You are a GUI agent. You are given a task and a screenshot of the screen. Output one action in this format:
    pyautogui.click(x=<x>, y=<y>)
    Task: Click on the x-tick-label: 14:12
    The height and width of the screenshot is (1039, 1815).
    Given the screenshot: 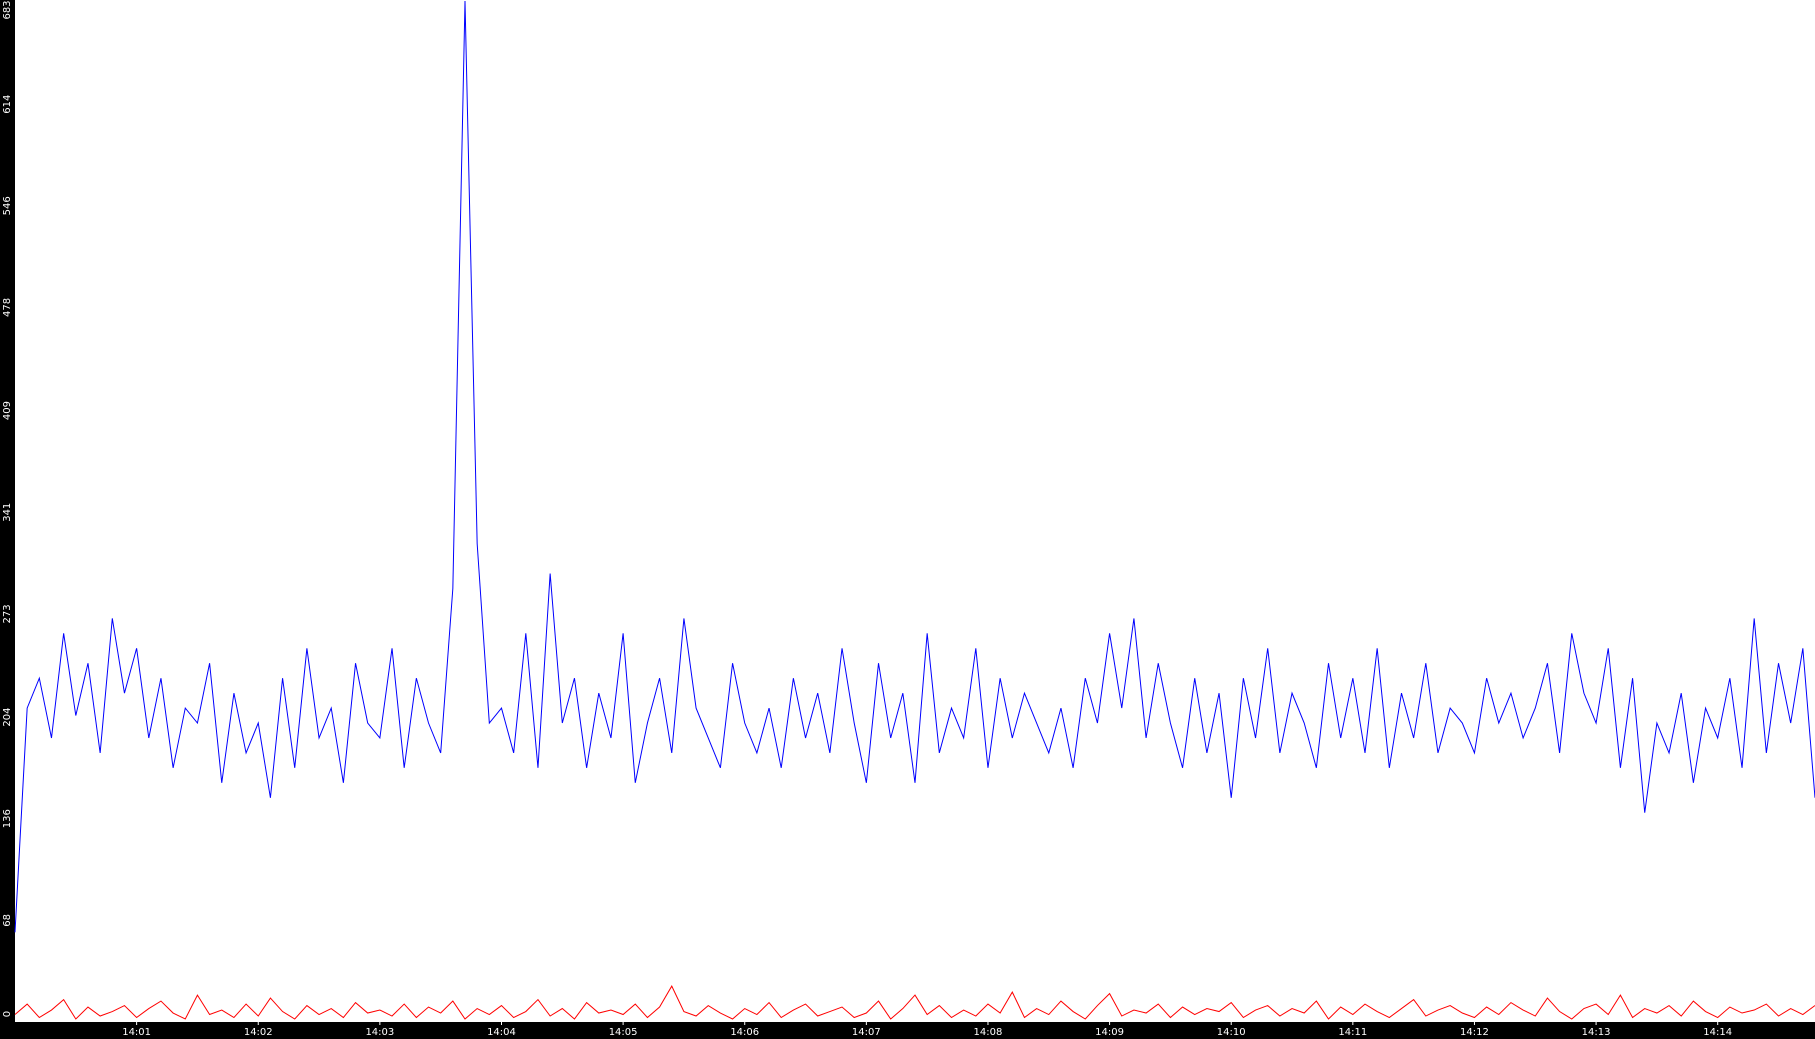 What is the action you would take?
    pyautogui.click(x=1474, y=1032)
    